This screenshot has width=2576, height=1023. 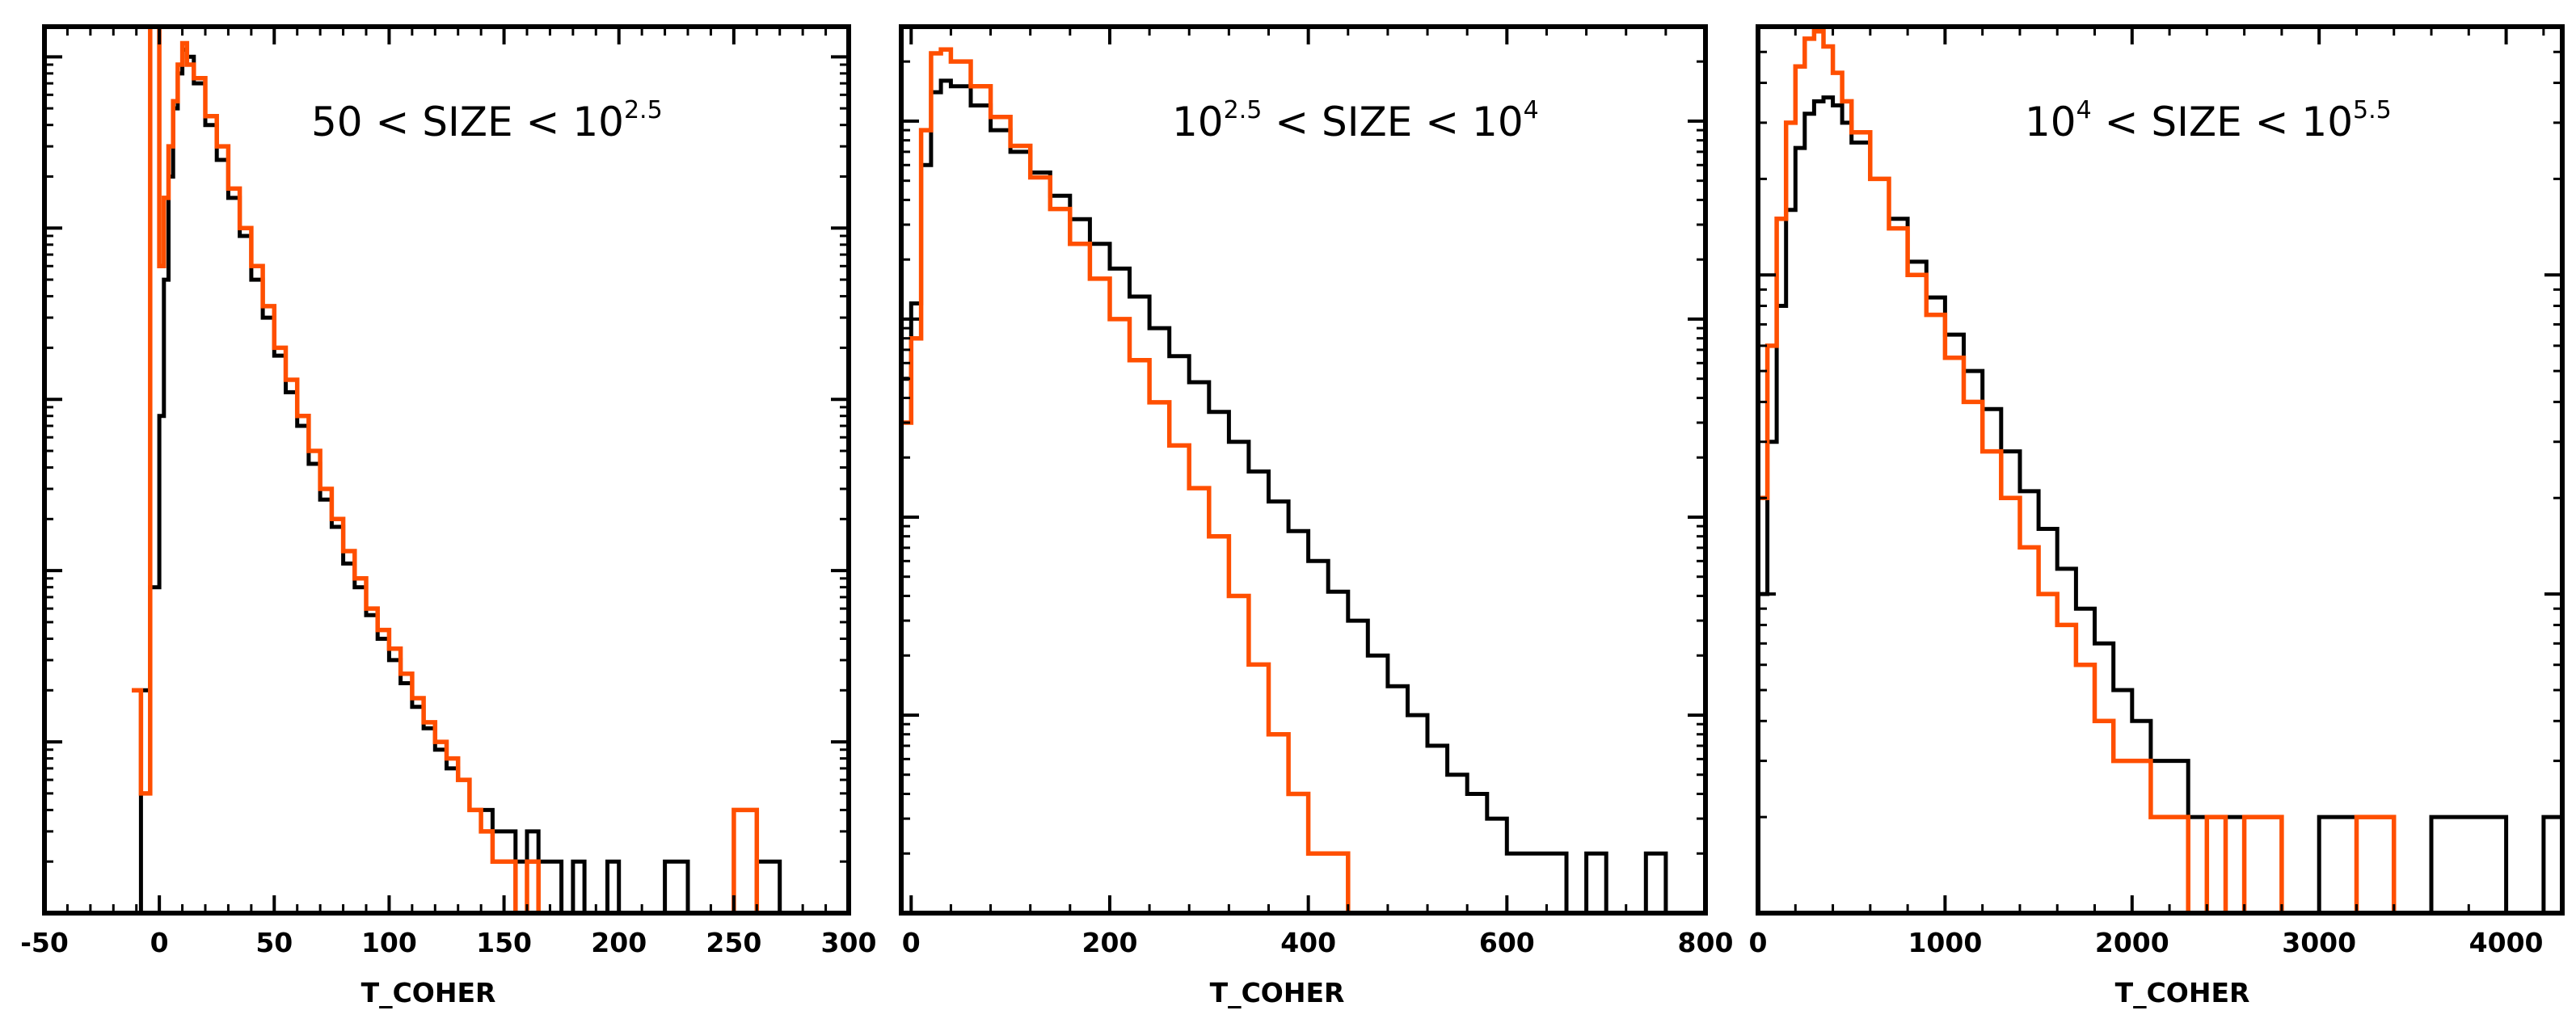 I want to click on x-tick-label: 100, so click(x=389, y=942).